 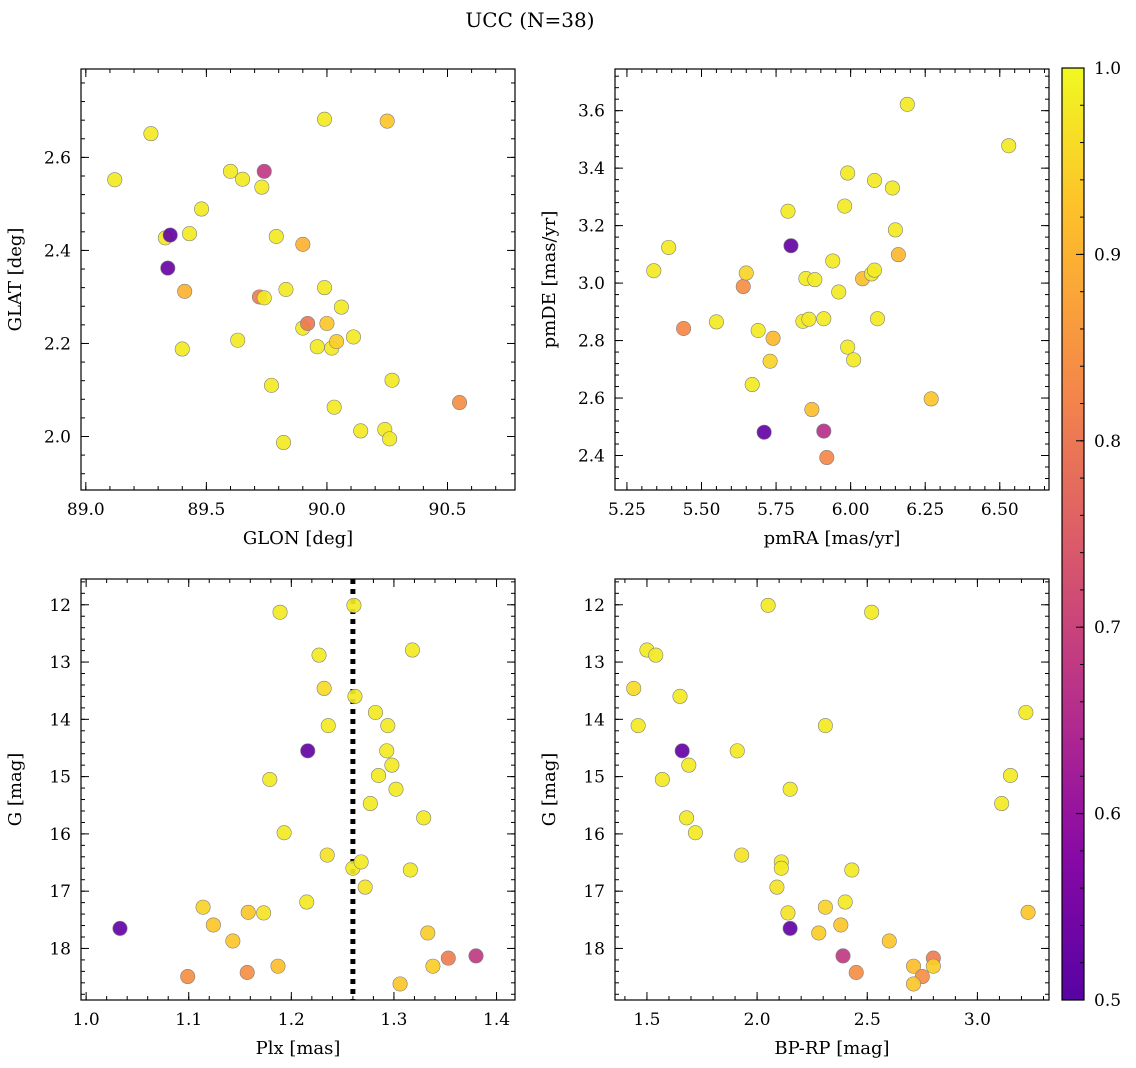 I want to click on x-tick-label: 6.00, so click(x=851, y=510).